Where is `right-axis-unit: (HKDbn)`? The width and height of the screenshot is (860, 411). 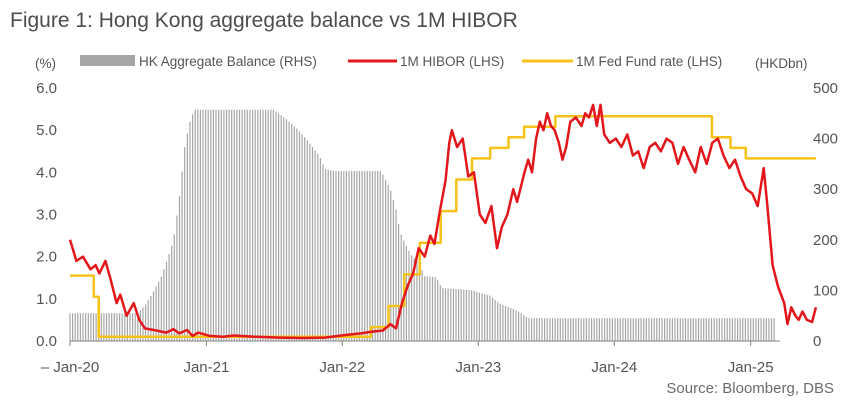
right-axis-unit: (HKDbn) is located at coordinates (781, 63).